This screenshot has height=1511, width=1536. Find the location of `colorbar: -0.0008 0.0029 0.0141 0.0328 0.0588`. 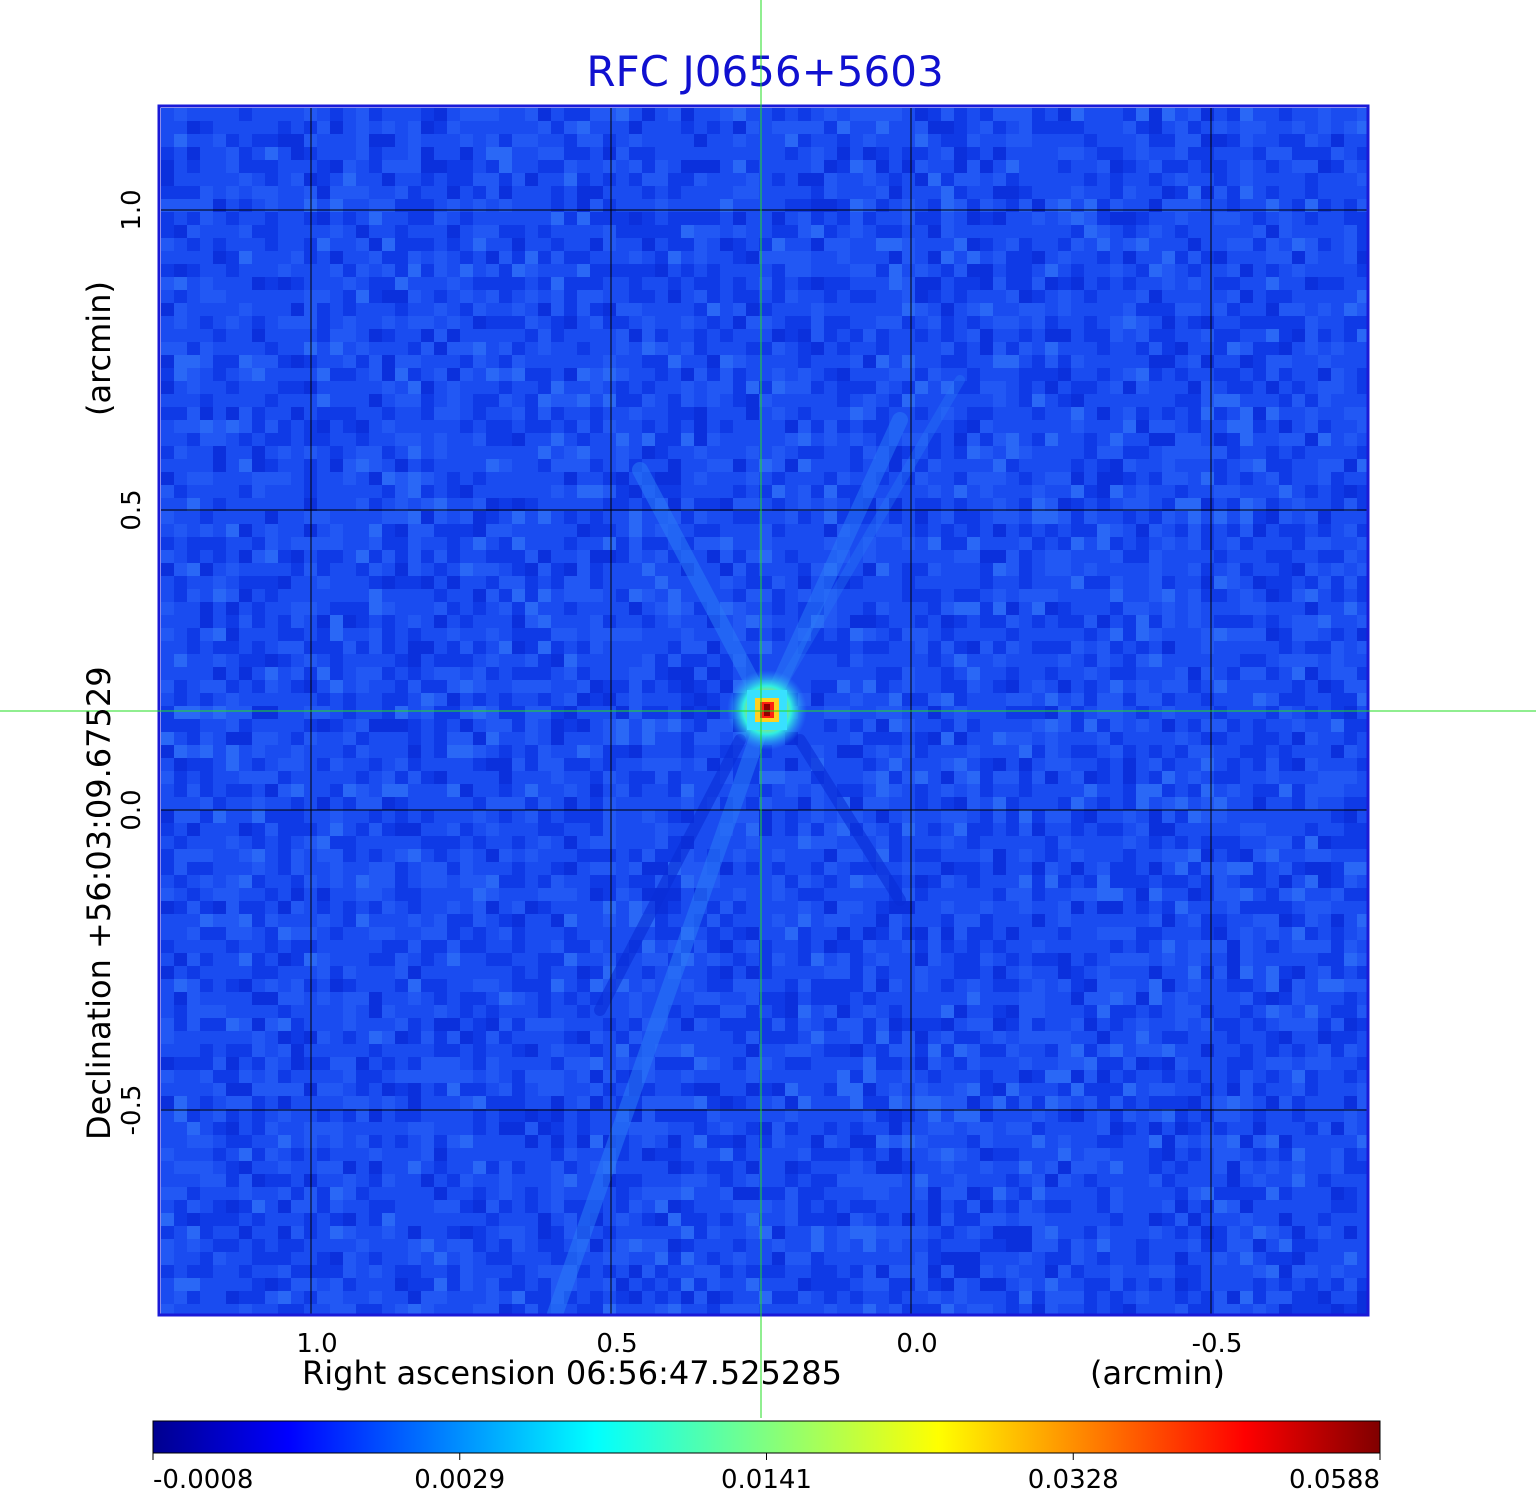

colorbar: -0.0008 0.0029 0.0141 0.0328 0.0588 is located at coordinates (766, 1457).